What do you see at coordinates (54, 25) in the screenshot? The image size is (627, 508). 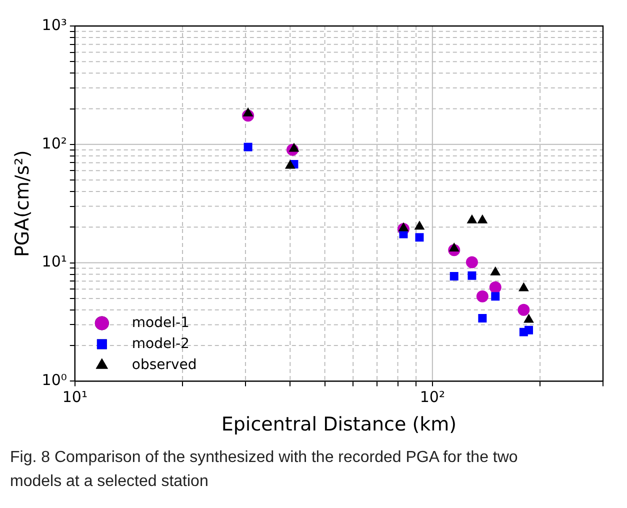 I see `y-tick-label: 10³` at bounding box center [54, 25].